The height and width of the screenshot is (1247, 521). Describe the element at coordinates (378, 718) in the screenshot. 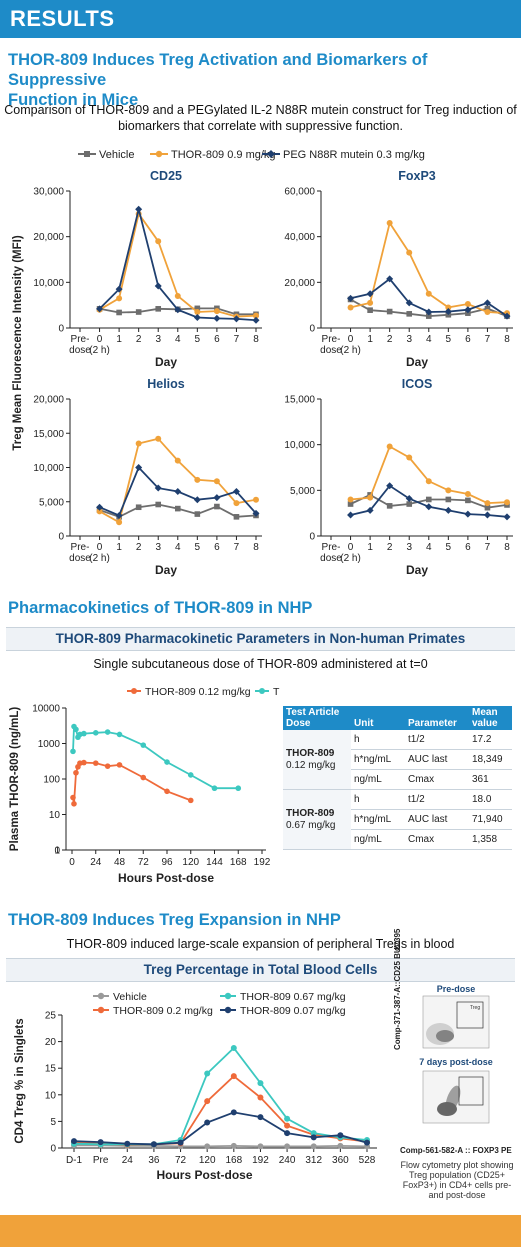

I see `pk-th-unit: Unit` at that location.